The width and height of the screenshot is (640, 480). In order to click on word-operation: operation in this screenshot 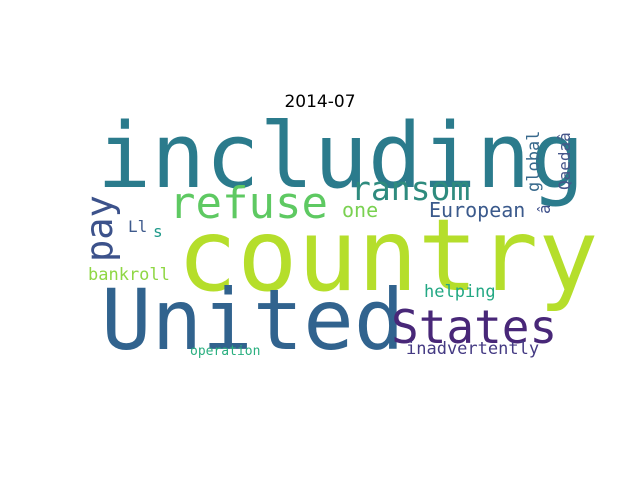, I will do `click(225, 351)`.